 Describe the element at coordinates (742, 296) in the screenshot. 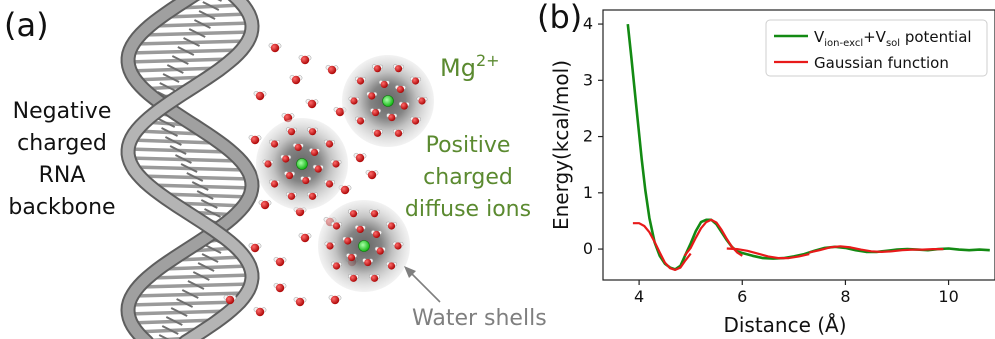

I see `x-tick-label: 6` at that location.